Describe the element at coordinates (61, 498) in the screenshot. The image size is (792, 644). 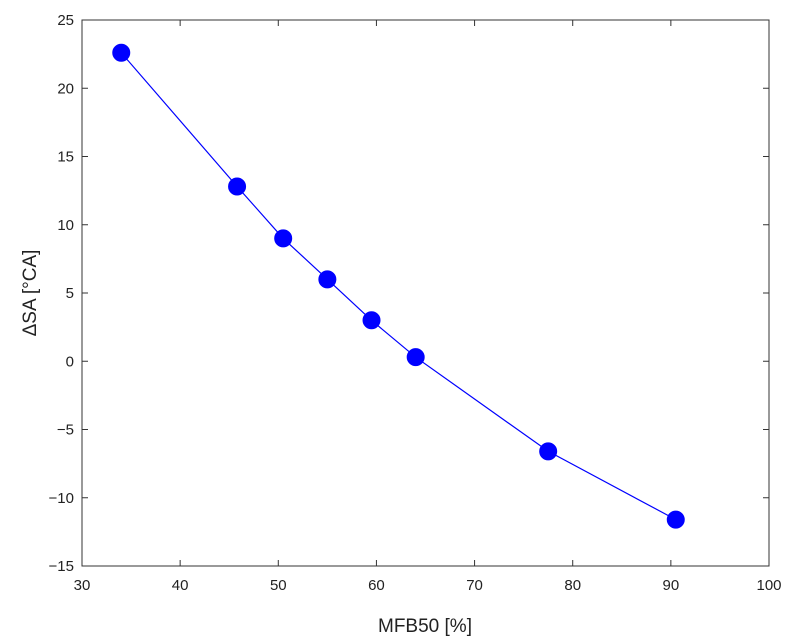
I see `y-tick-label: −10` at that location.